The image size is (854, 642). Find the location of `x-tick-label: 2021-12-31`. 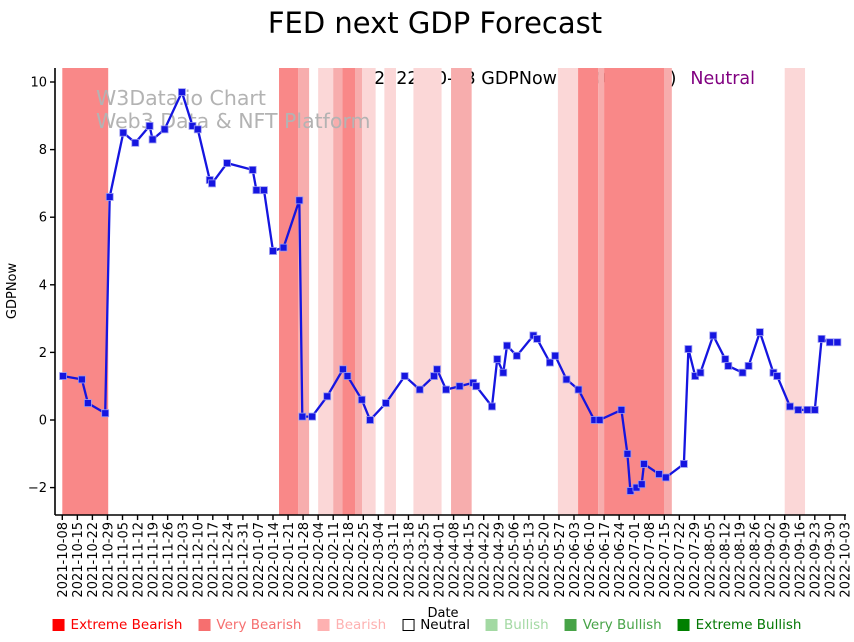

x-tick-label: 2021-12-31 is located at coordinates (244, 560).